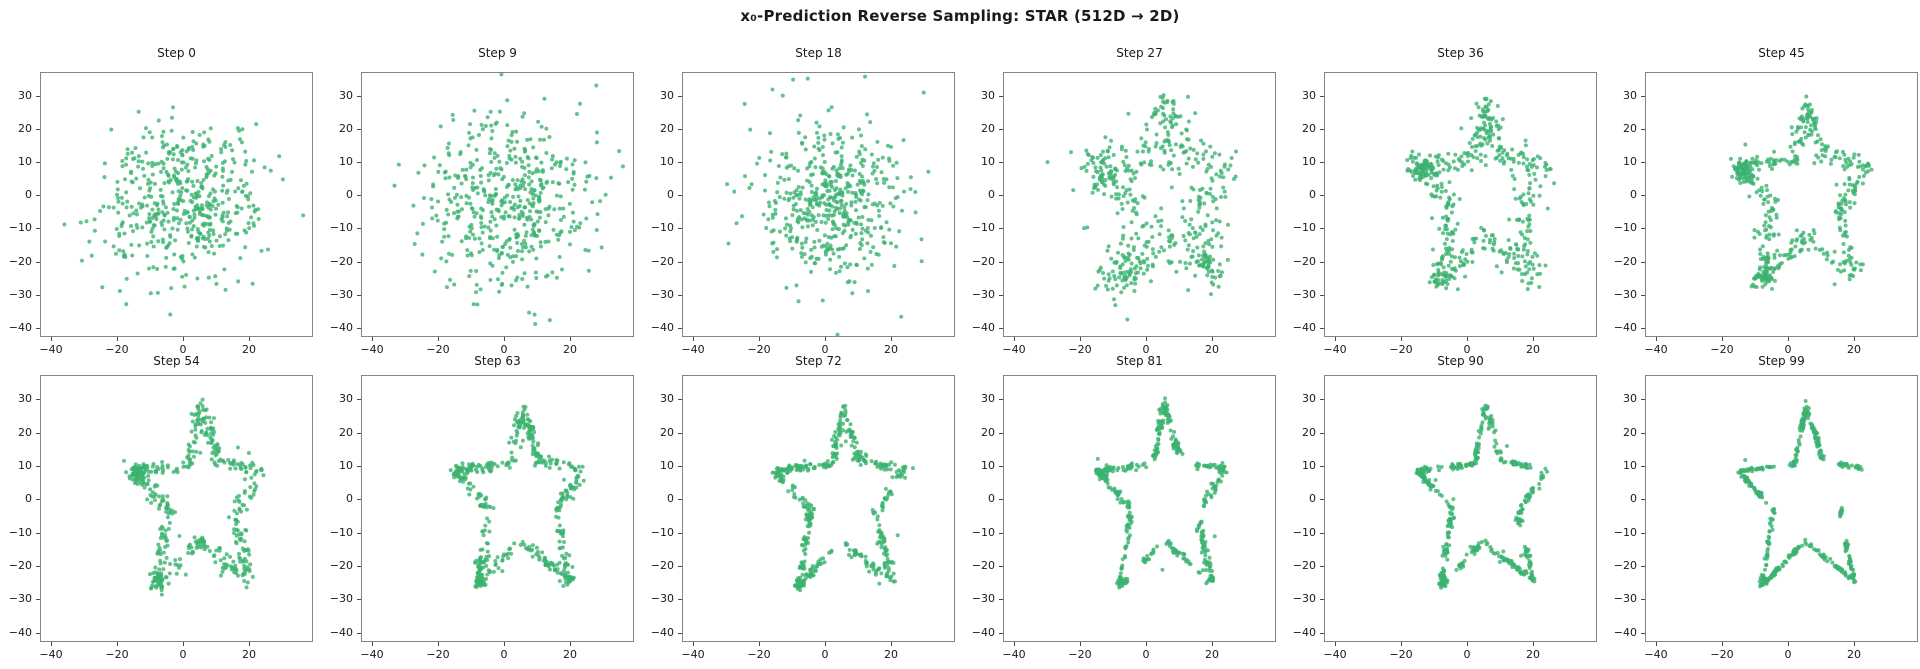 Image resolution: width=1920 pixels, height=669 pixels. I want to click on y-tick-label: −40, so click(983, 327).